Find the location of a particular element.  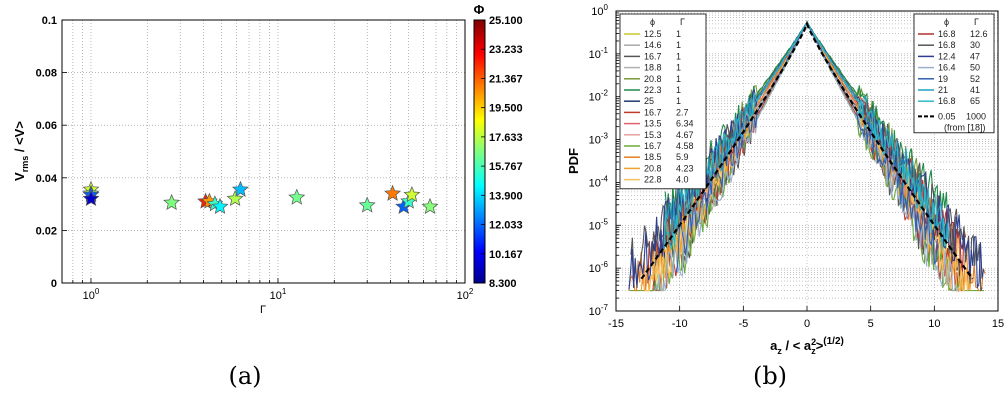

legend-phi: 25 is located at coordinates (649, 101).